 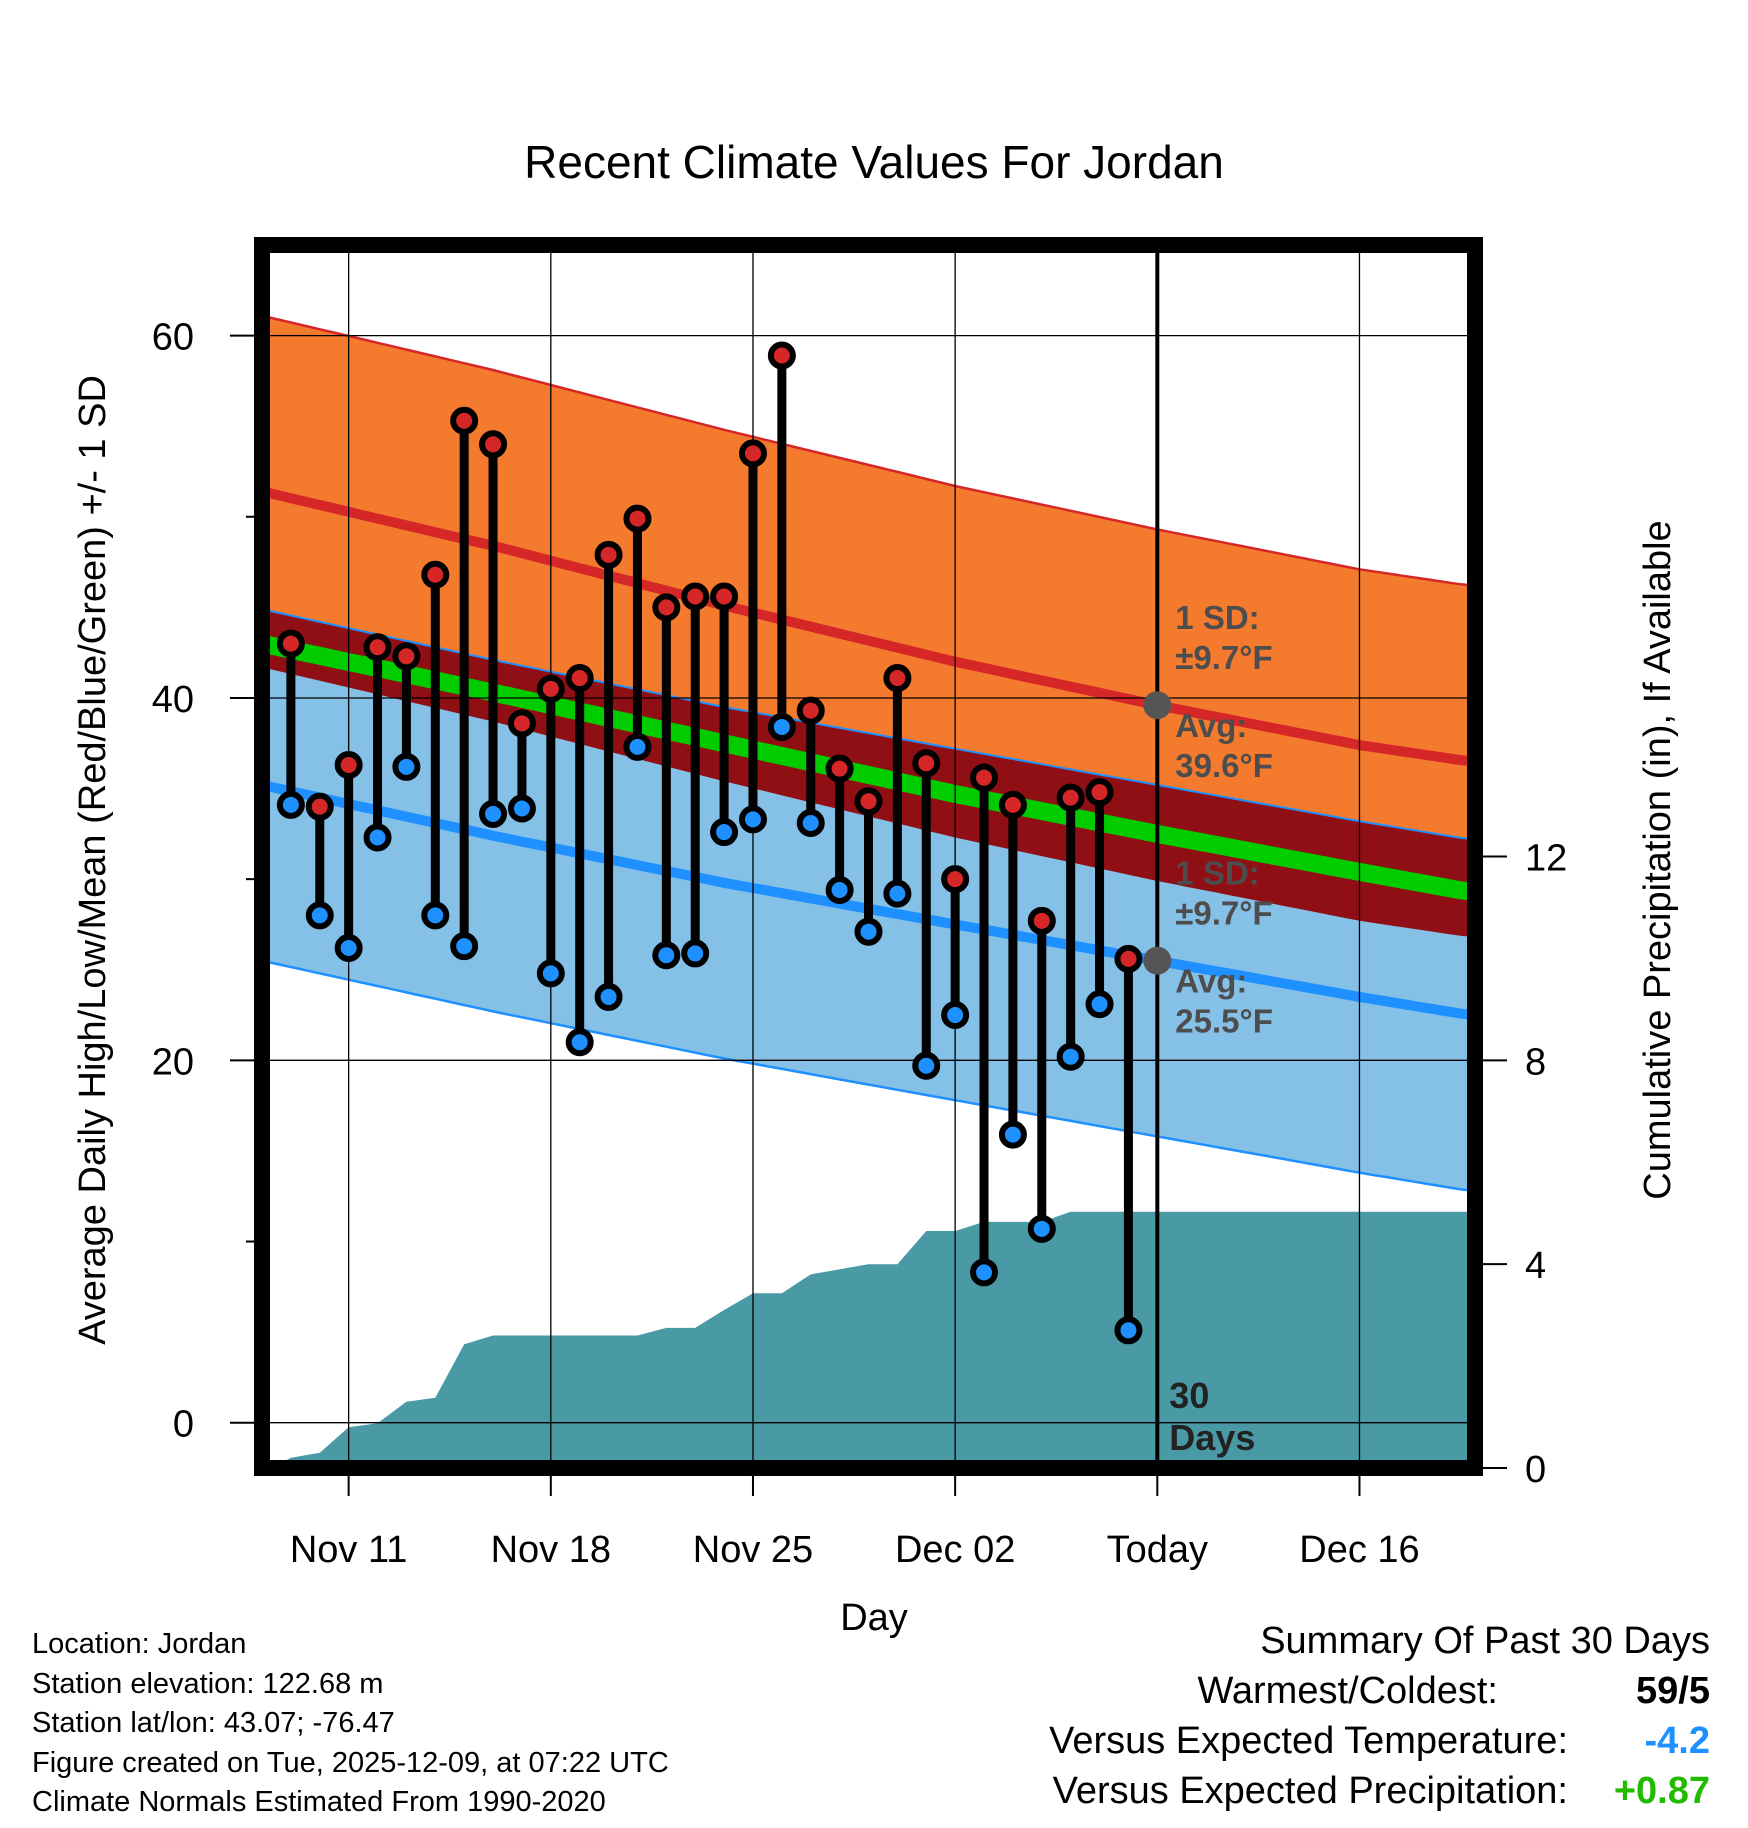 I want to click on today-window-label: Days, so click(x=1212, y=1437).